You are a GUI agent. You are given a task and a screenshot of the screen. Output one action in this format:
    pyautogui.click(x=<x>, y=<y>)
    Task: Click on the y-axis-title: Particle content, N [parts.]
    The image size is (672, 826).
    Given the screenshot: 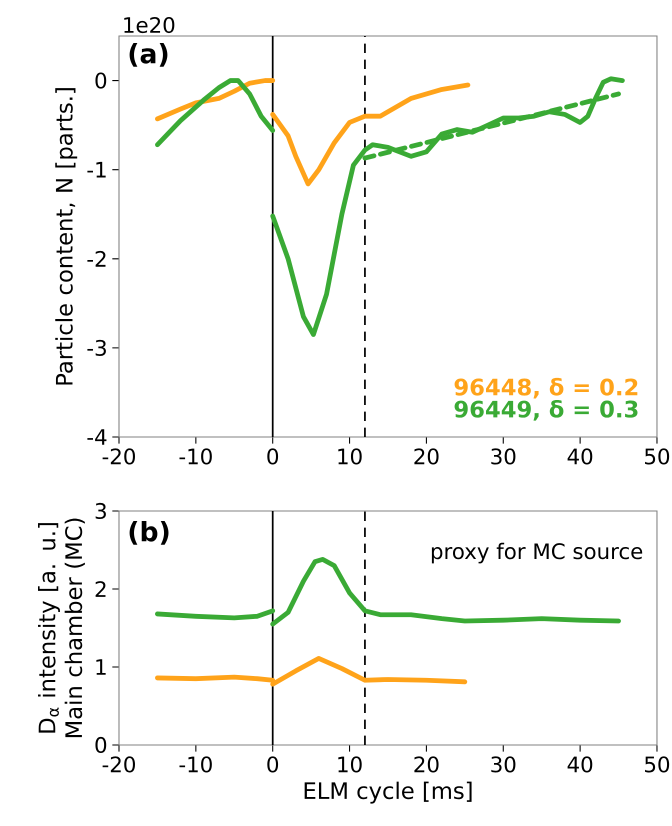 What is the action you would take?
    pyautogui.click(x=66, y=236)
    